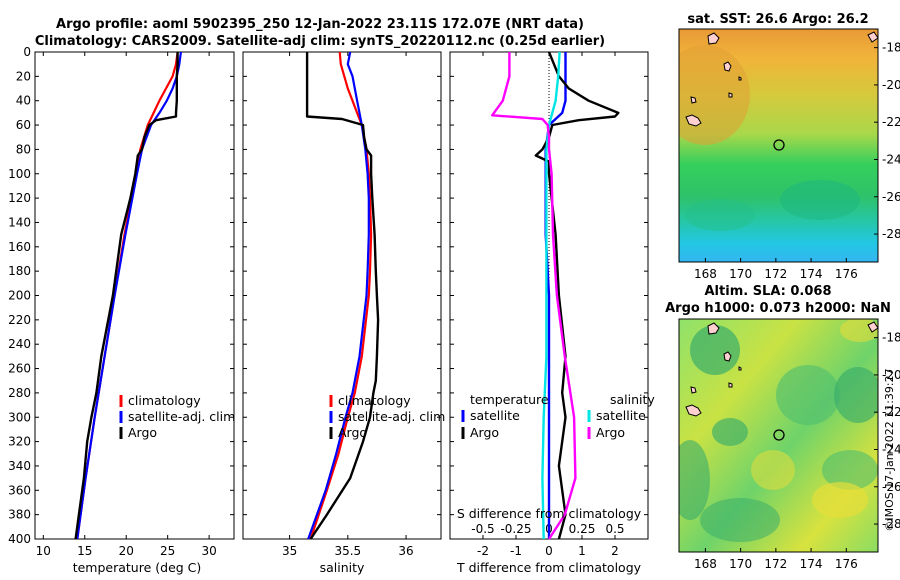 This screenshot has width=900, height=580. I want to click on salinity-legend: climatology satellite-adj. clim Argo, so click(387, 416).